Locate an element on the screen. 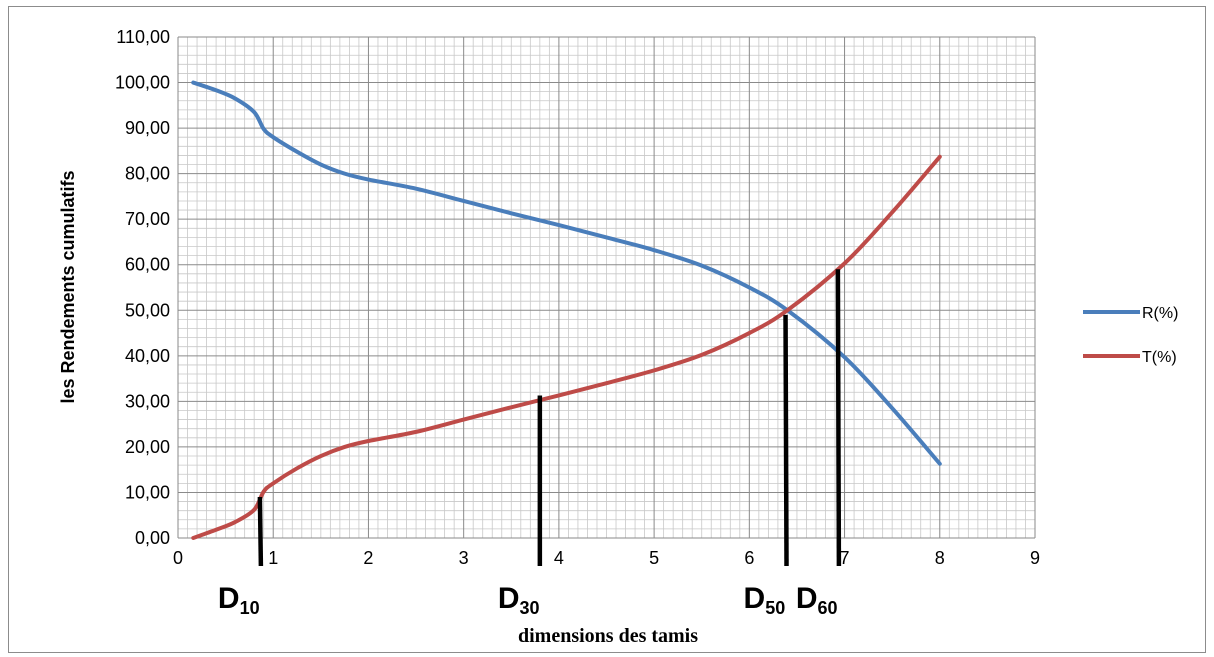 The image size is (1214, 657). x-tick-label: 0 is located at coordinates (178, 558).